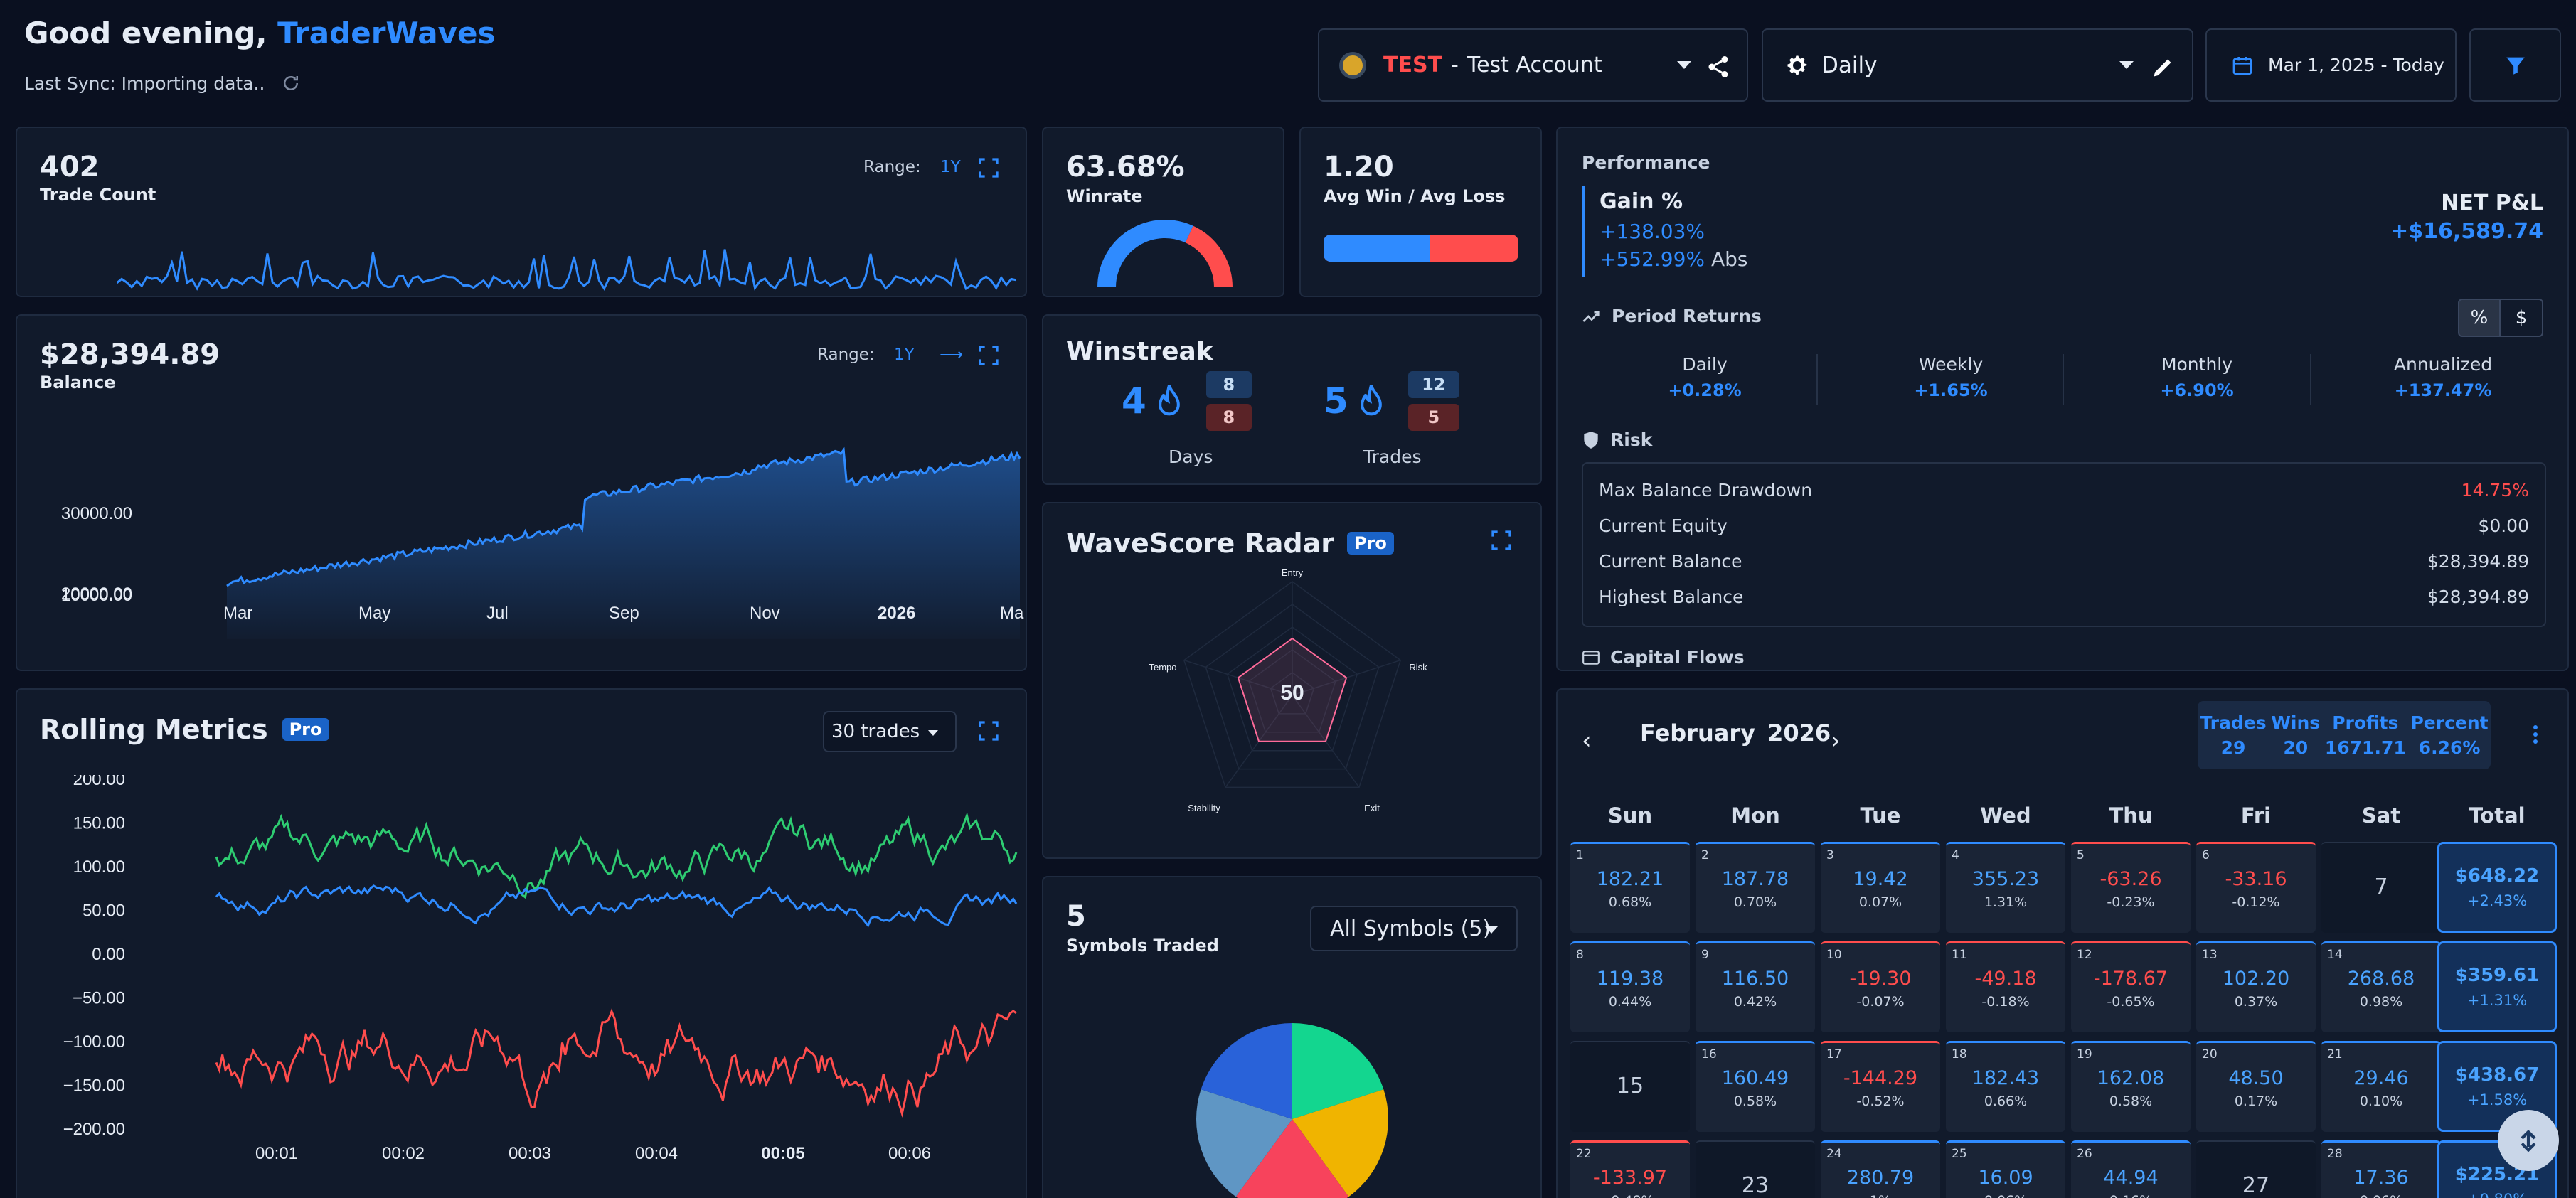 Image resolution: width=2576 pixels, height=1198 pixels. Describe the element at coordinates (2131, 1002) in the screenshot. I see `day-pct: -0.65%` at that location.